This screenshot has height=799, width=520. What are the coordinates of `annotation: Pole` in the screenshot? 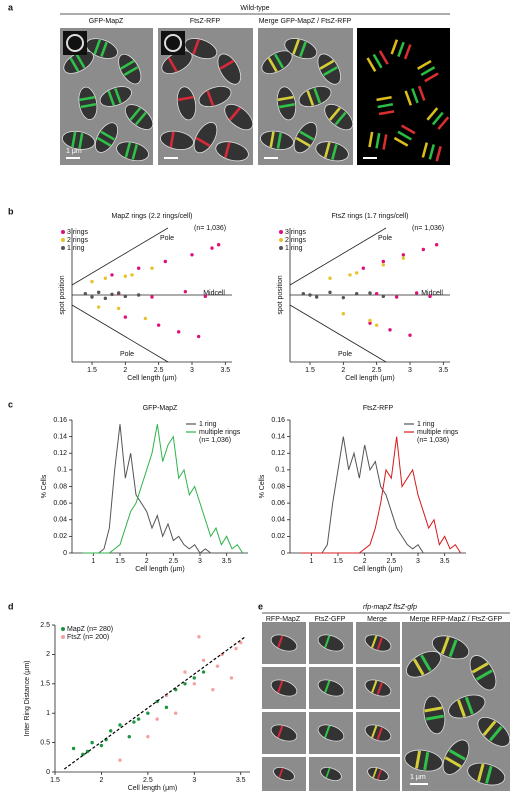 It's located at (385, 238).